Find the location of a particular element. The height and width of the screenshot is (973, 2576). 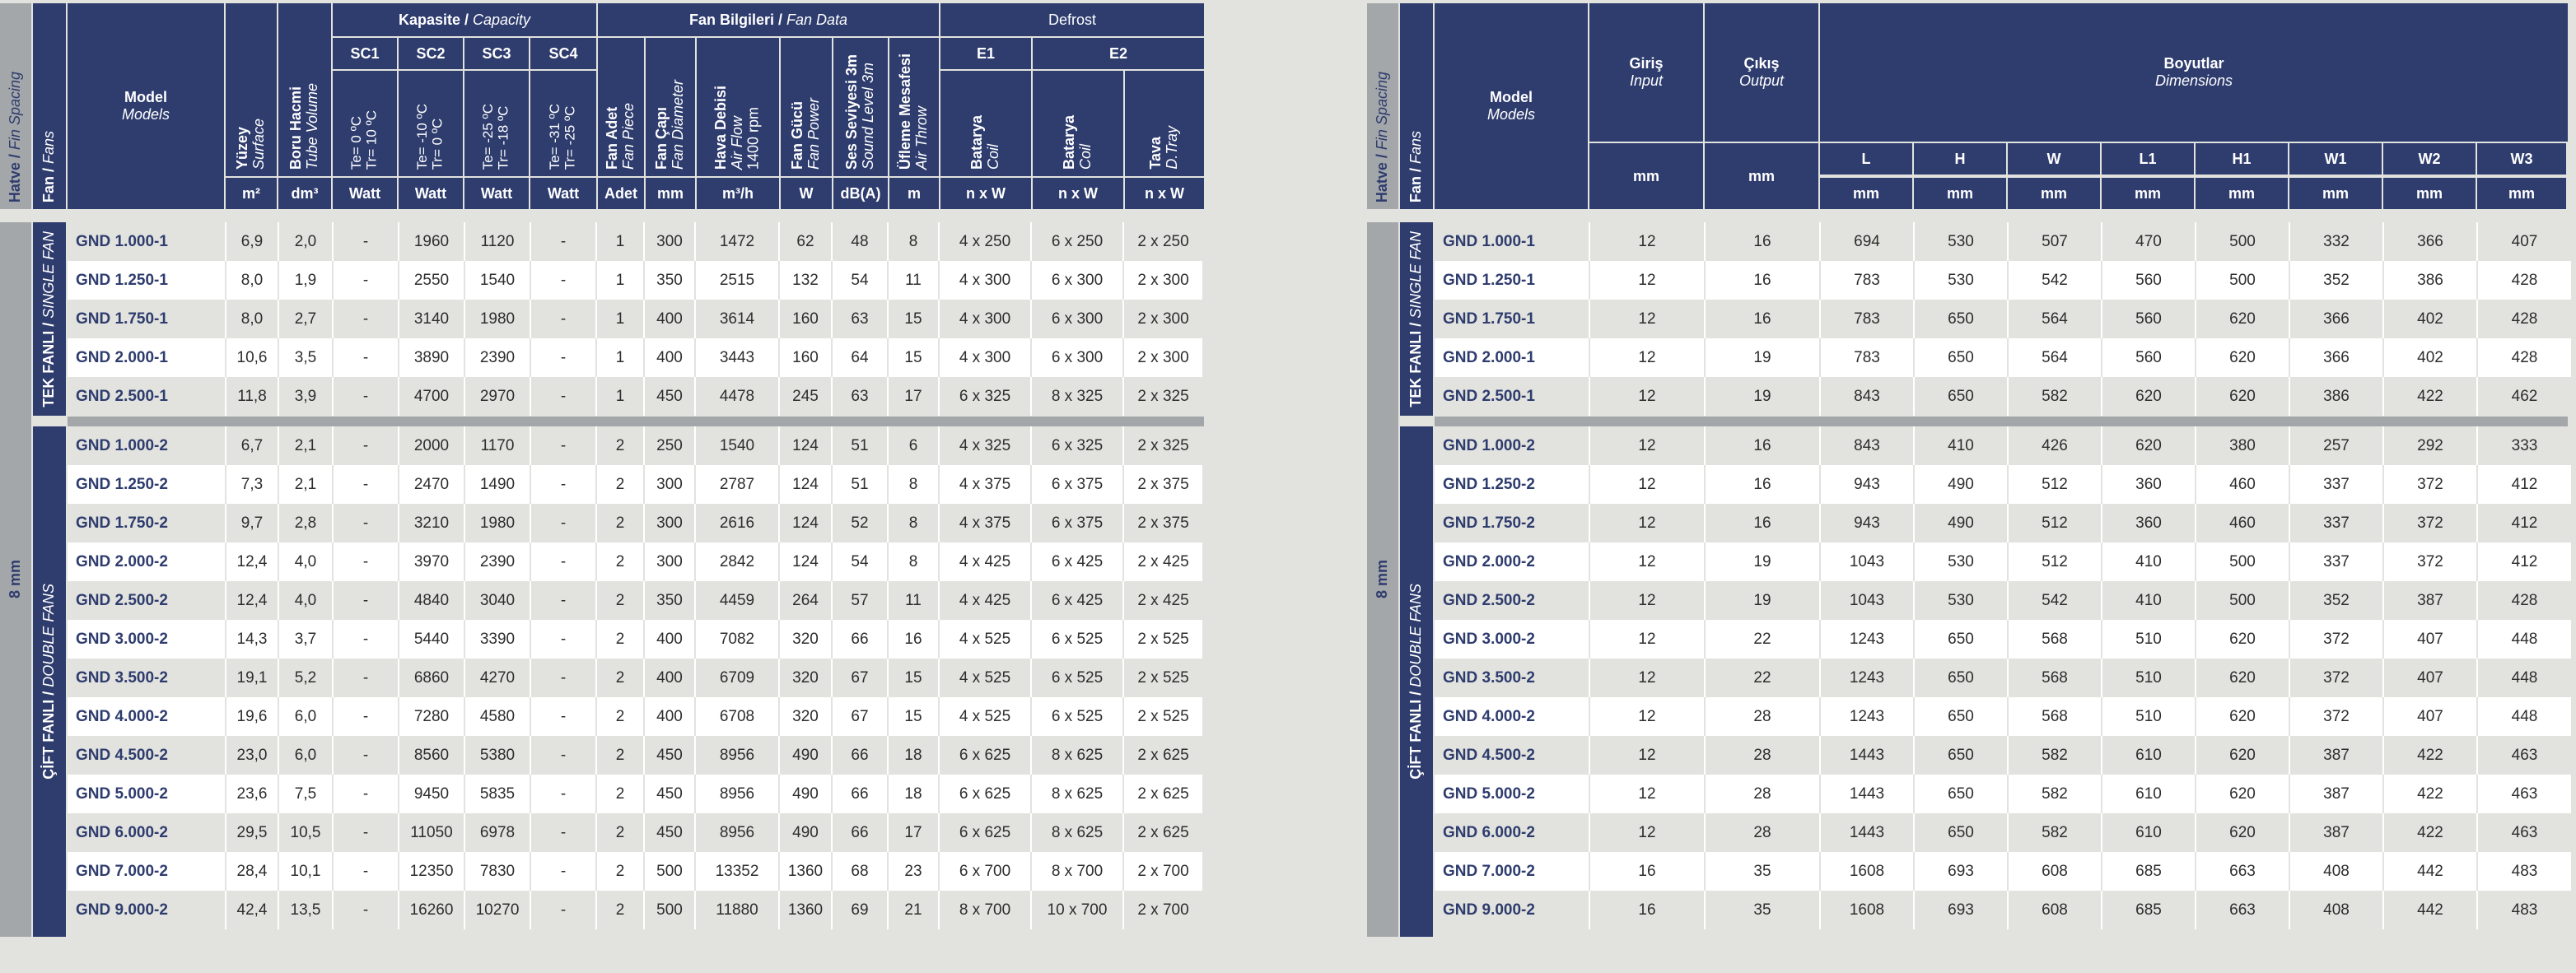

table-row: GND 2.500-1 12 19 843 650 582 620 620 386 422 462 is located at coordinates (2003, 396).